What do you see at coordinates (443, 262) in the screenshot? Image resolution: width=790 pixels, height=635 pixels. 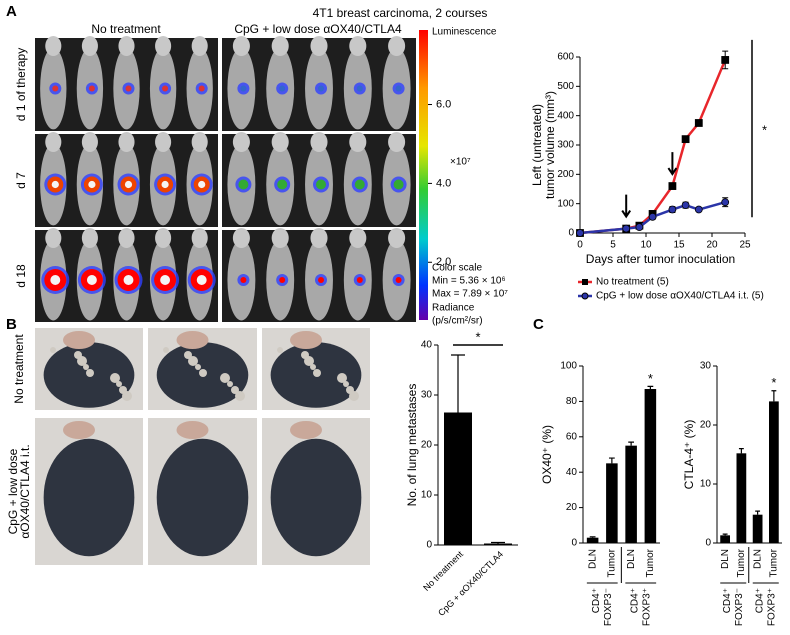 I see `color-tick-label: 2.0` at bounding box center [443, 262].